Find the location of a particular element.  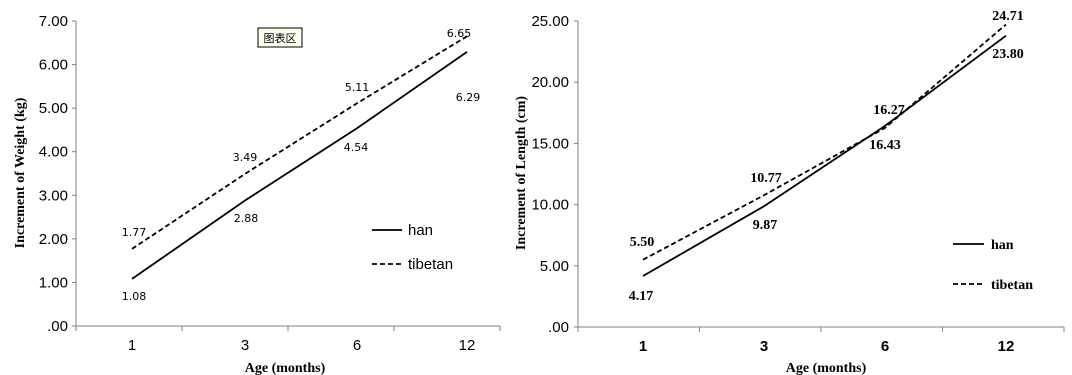

data-label-tibetan: 6.65 is located at coordinates (459, 33).